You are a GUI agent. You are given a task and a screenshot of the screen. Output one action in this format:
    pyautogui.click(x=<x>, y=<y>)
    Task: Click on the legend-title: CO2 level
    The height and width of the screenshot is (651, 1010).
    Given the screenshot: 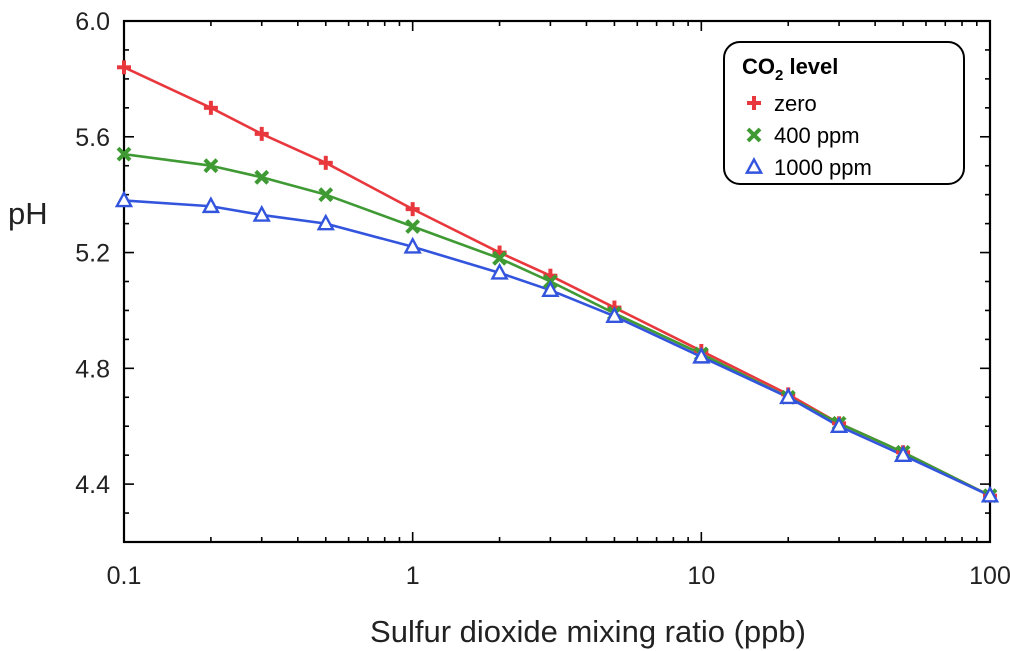 What is the action you would take?
    pyautogui.click(x=790, y=69)
    